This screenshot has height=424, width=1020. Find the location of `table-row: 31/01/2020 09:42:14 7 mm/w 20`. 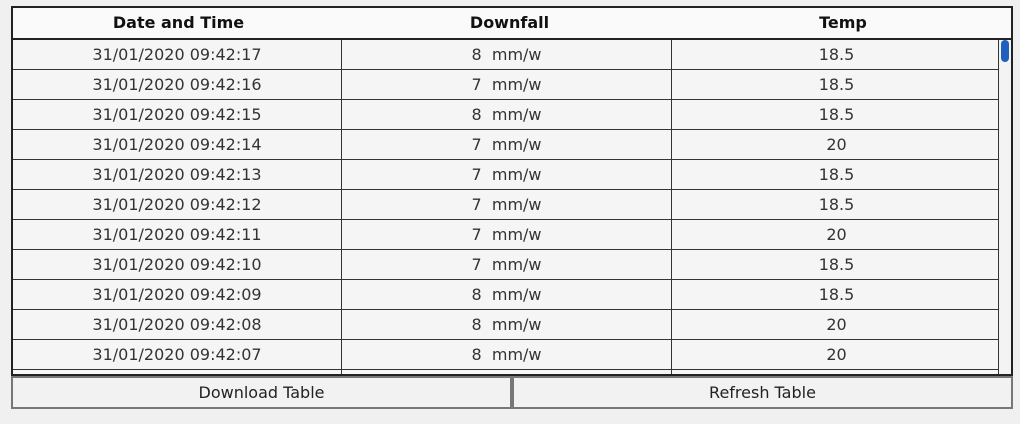

table-row: 31/01/2020 09:42:14 7 mm/w 20 is located at coordinates (507, 145).